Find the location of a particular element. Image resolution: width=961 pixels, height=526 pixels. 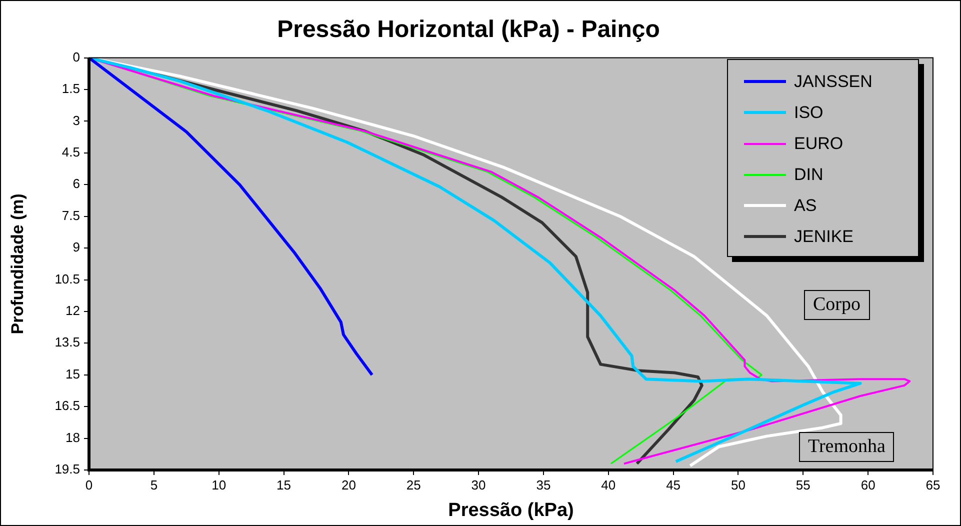

y-tick-label: 3 is located at coordinates (76, 120).